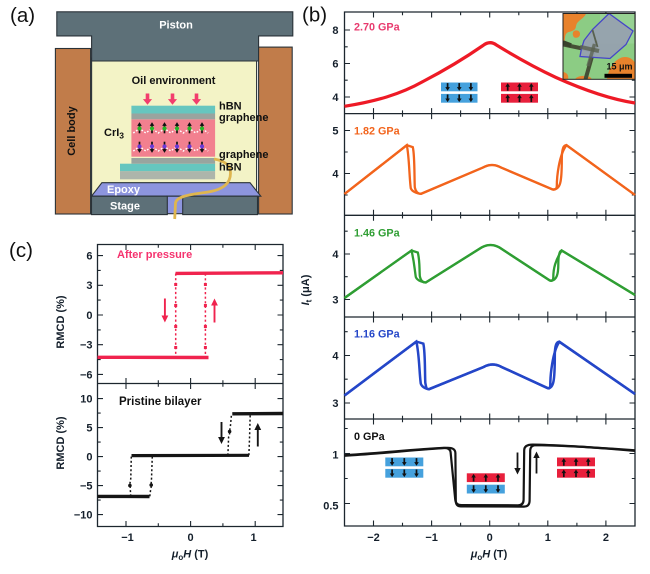 This screenshot has height=574, width=650. I want to click on svg-text: Oil environment, so click(174, 81).